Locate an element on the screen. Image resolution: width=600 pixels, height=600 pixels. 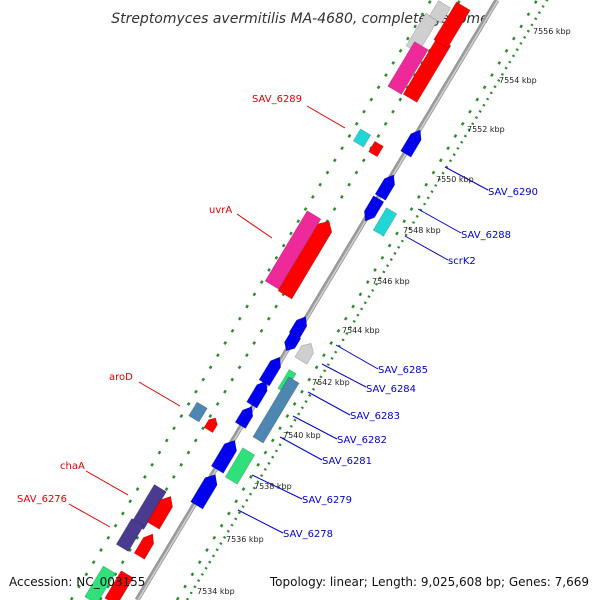
gene-label-sav-6276: SAV_6276 is located at coordinates (42, 499).